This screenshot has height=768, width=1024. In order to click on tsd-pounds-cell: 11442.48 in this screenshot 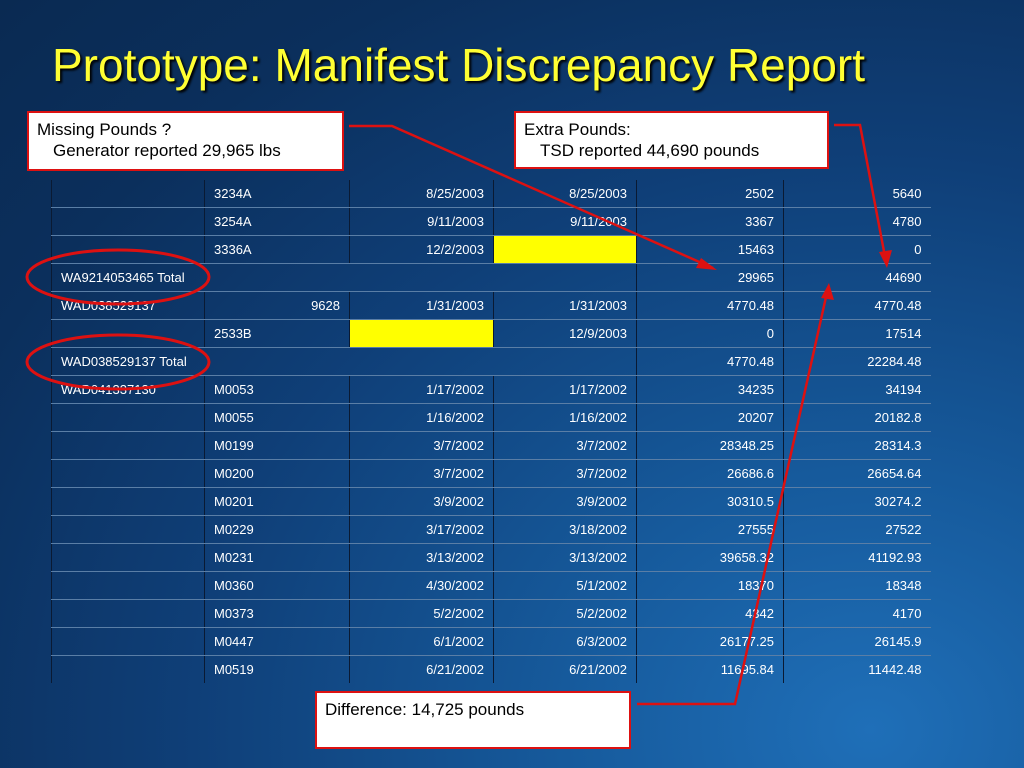, I will do `click(857, 669)`.